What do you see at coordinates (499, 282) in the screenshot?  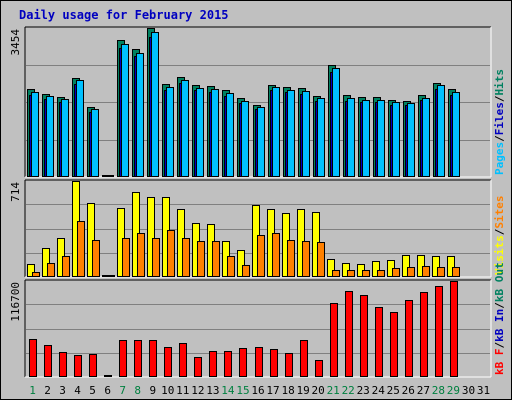 I see `legend-kb-out: kB Out` at bounding box center [499, 282].